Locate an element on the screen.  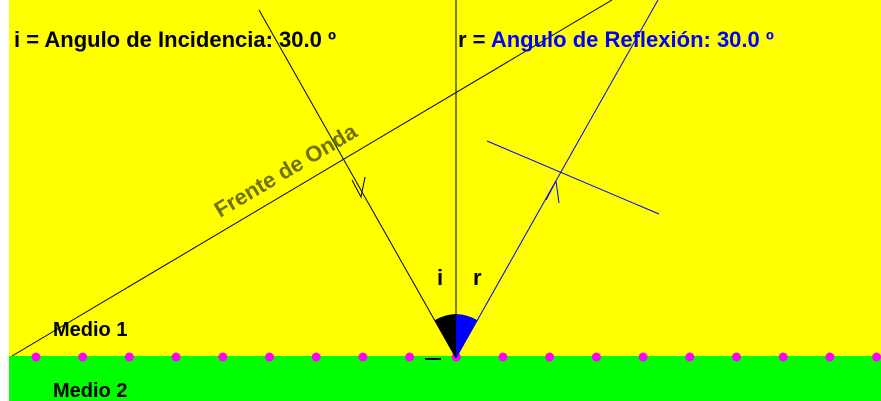
reflection-symbol: r = is located at coordinates (474, 39).